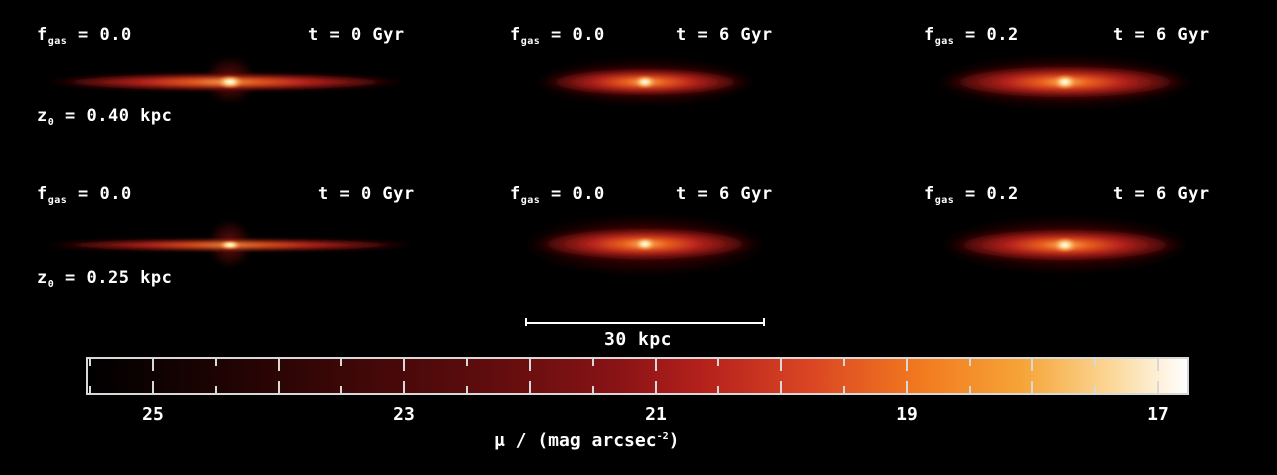  I want to click on panel-3-time-label: t = 6 Gyr, so click(1161, 35).